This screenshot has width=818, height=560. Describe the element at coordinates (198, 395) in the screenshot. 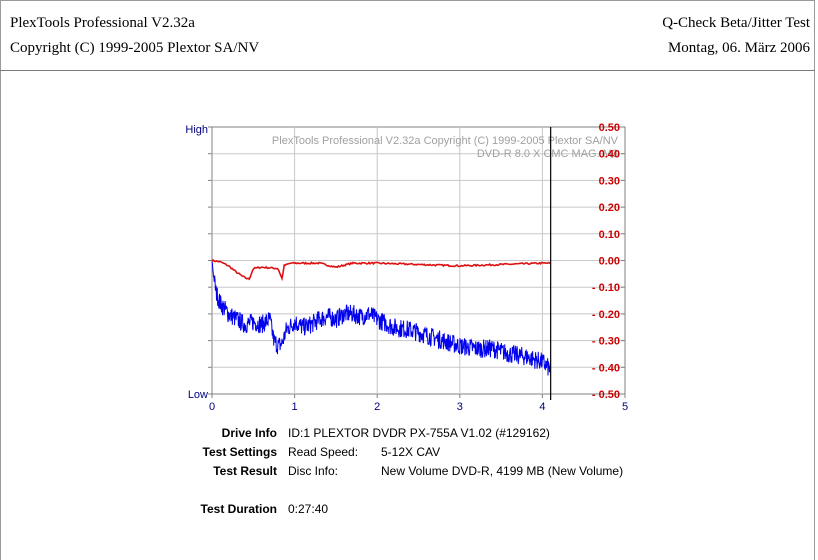

I see `y-axis-low-label: Low` at that location.